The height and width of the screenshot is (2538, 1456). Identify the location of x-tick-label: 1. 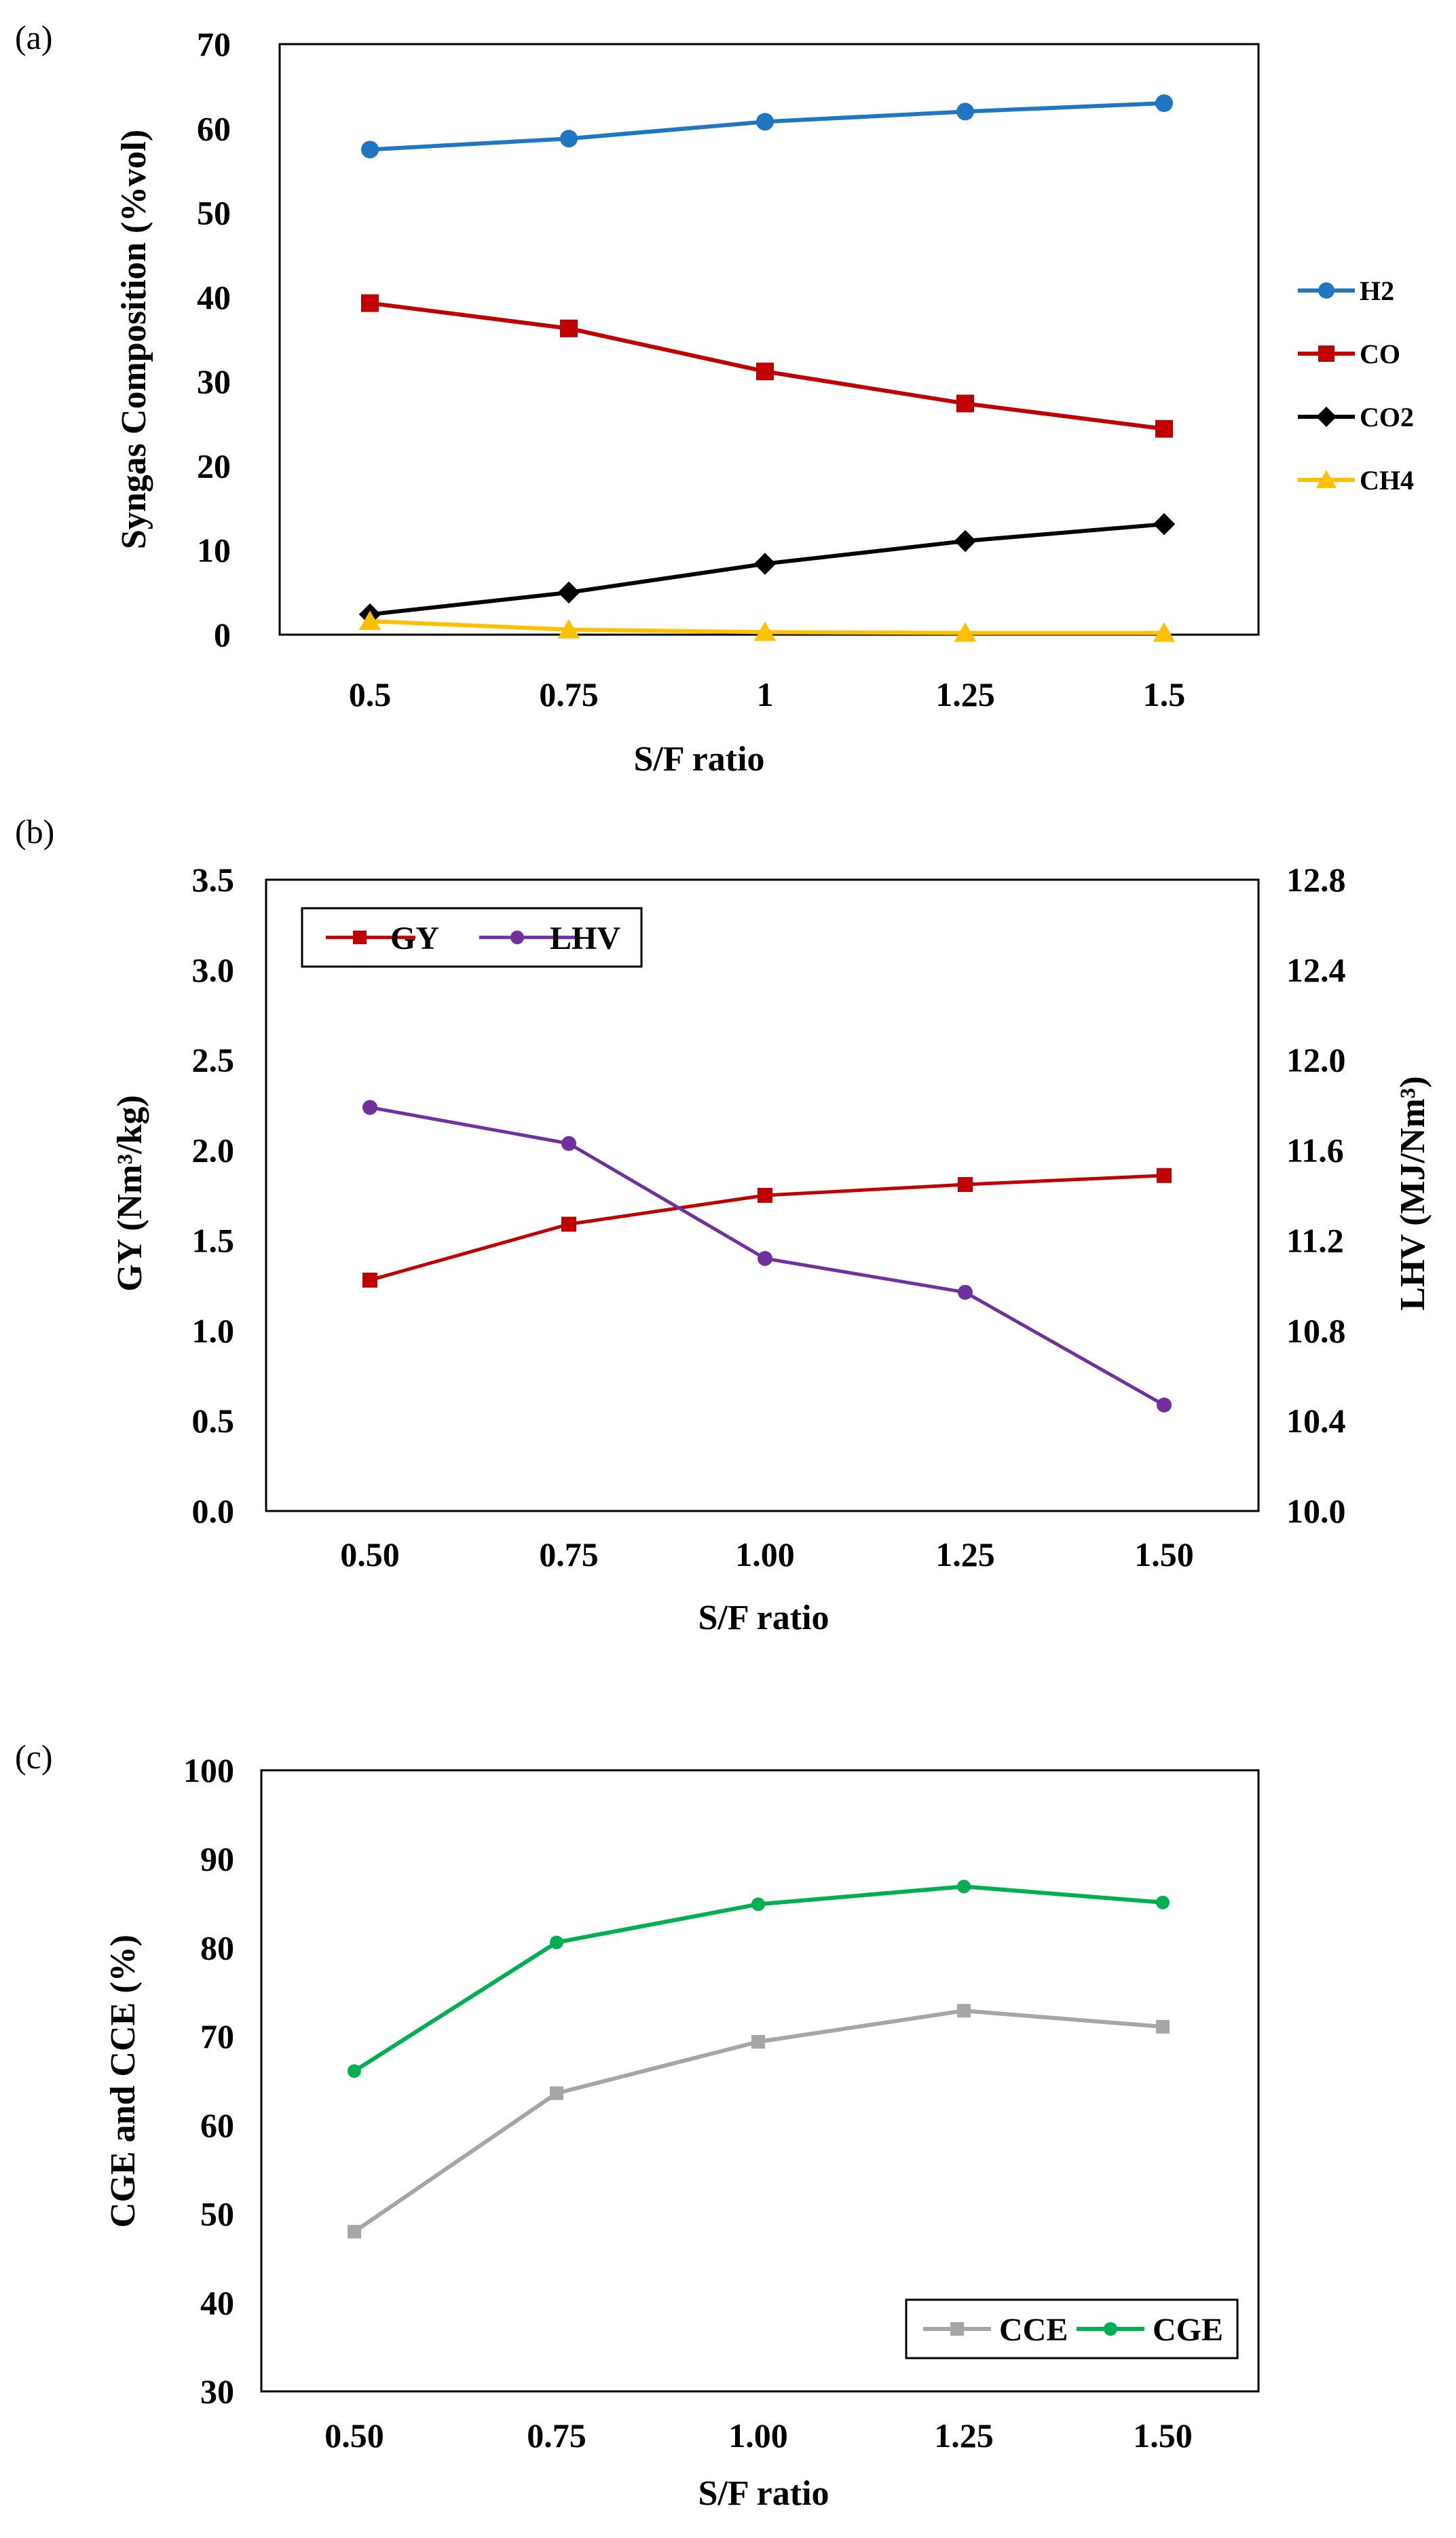
(766, 694).